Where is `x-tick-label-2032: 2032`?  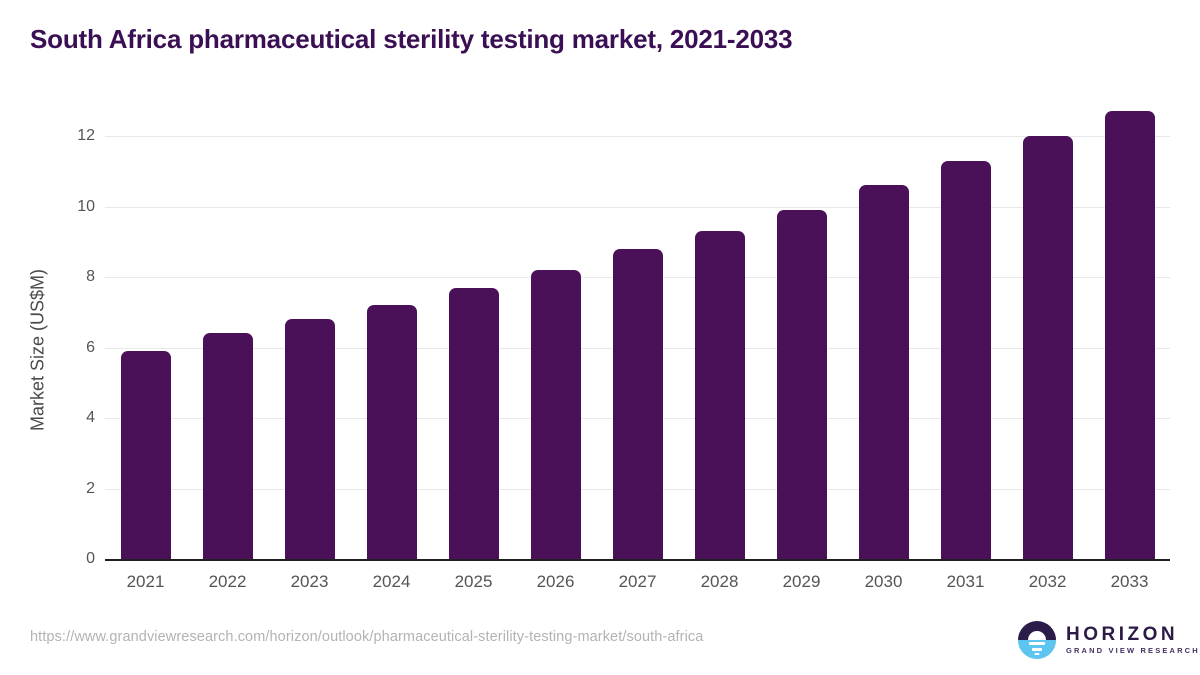 x-tick-label-2032: 2032 is located at coordinates (1047, 581).